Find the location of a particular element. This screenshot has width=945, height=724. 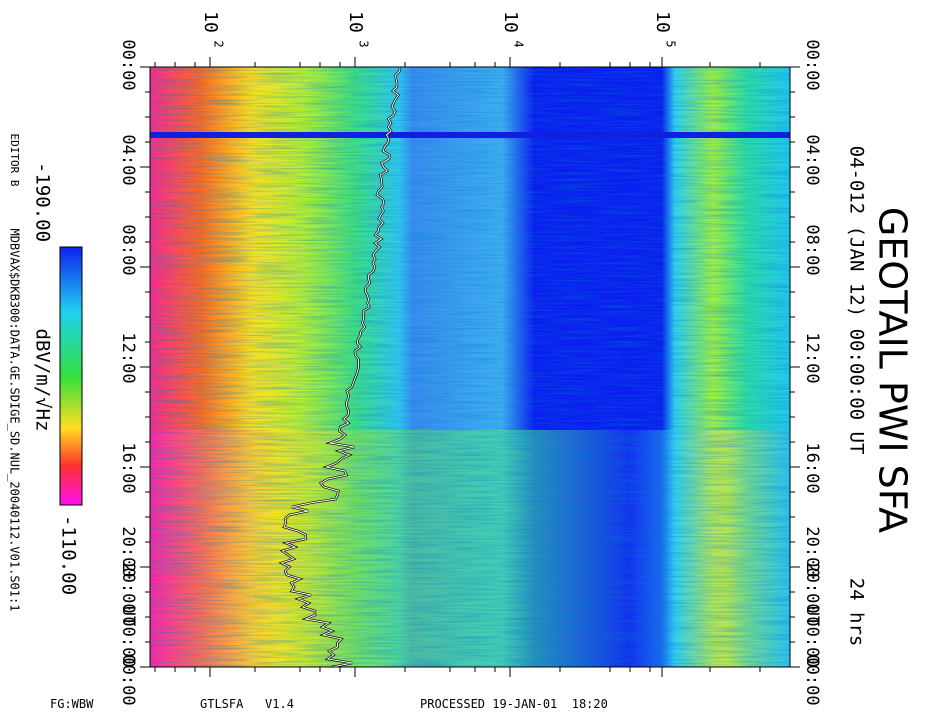

left-time-label: 12:00 is located at coordinates (128, 357).